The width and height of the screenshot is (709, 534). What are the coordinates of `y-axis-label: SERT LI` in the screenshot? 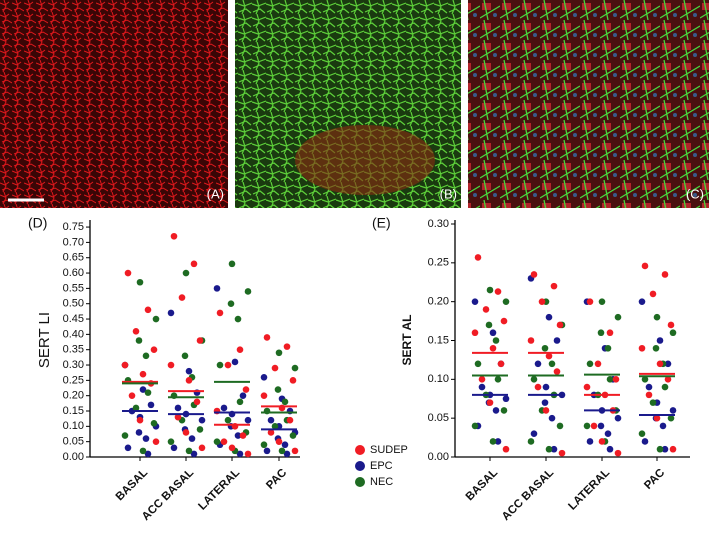 It's located at (44, 340).